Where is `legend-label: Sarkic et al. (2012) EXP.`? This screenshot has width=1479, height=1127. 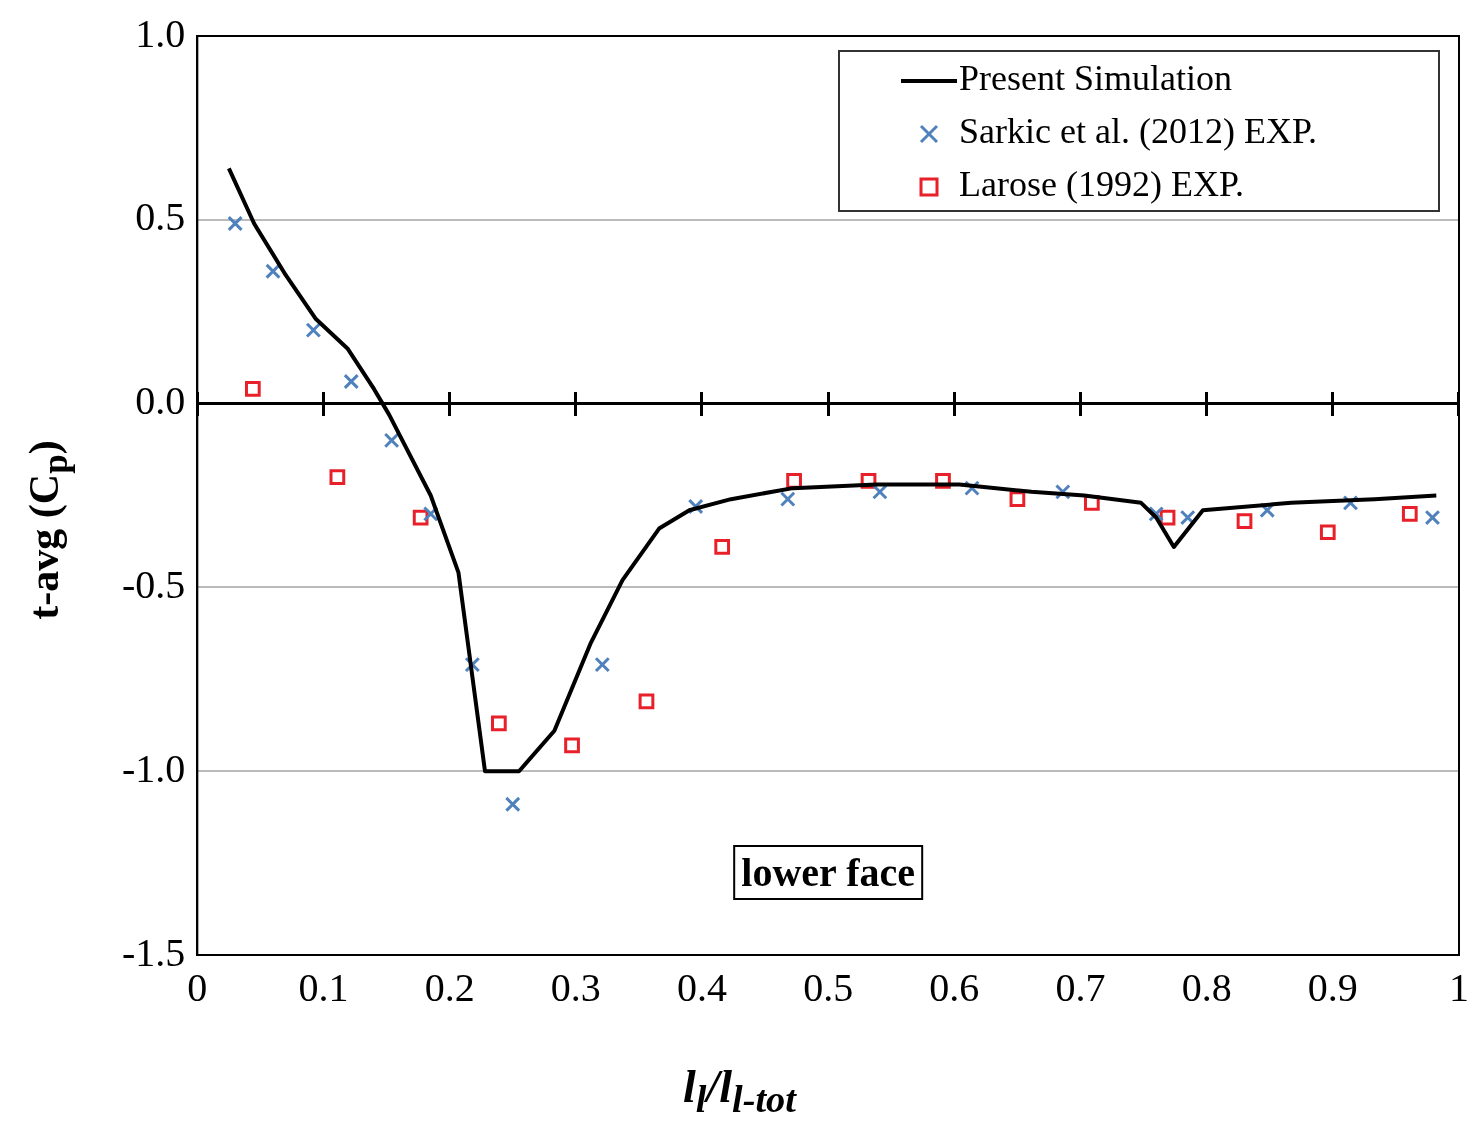
legend-label: Sarkic et al. (2012) EXP. is located at coordinates (1138, 131).